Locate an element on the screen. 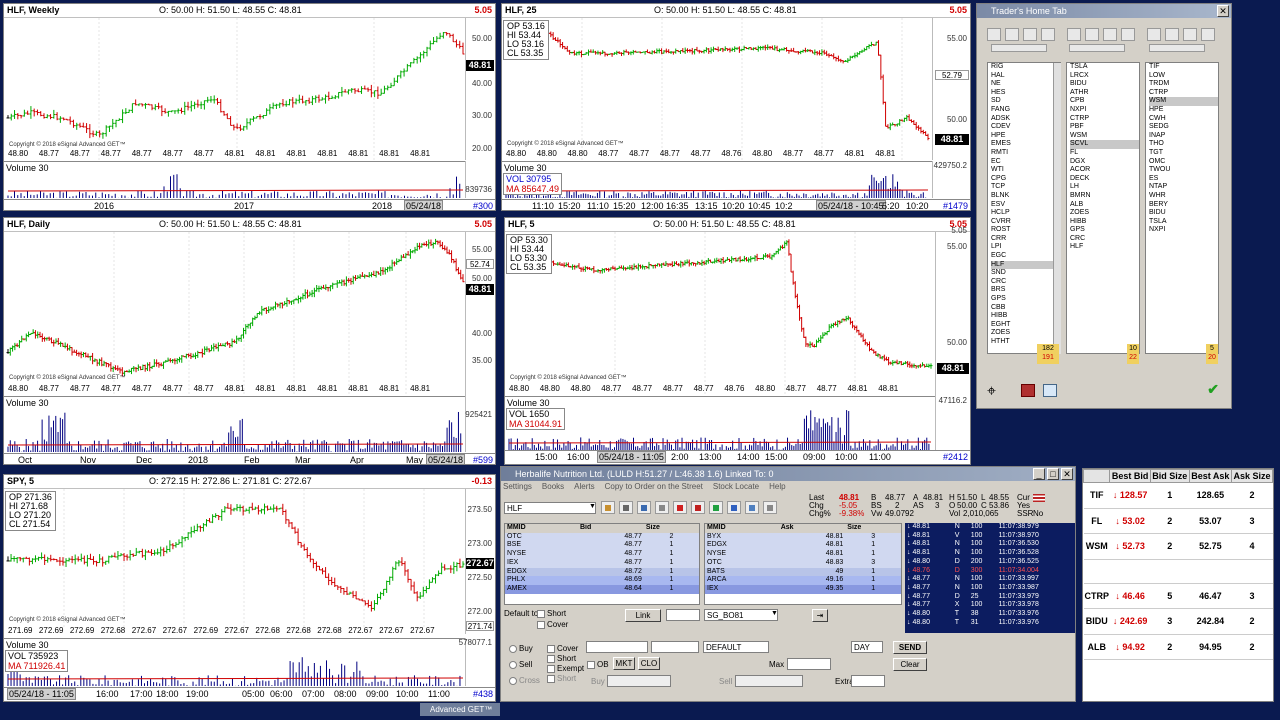 The width and height of the screenshot is (1280, 720). buy-field is located at coordinates (639, 681).